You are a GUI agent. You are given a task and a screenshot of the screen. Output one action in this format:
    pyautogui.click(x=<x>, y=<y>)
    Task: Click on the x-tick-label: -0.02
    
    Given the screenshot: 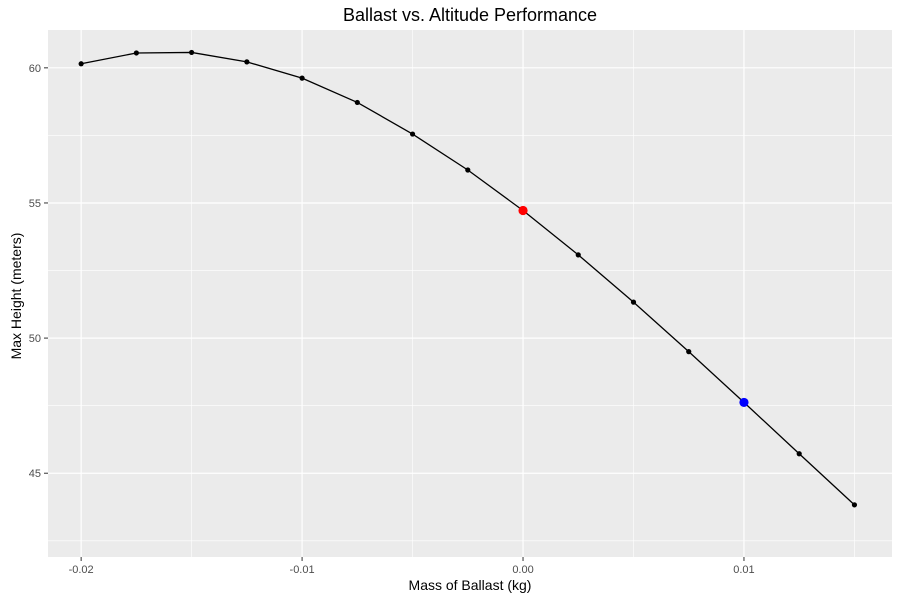 What is the action you would take?
    pyautogui.click(x=81, y=570)
    